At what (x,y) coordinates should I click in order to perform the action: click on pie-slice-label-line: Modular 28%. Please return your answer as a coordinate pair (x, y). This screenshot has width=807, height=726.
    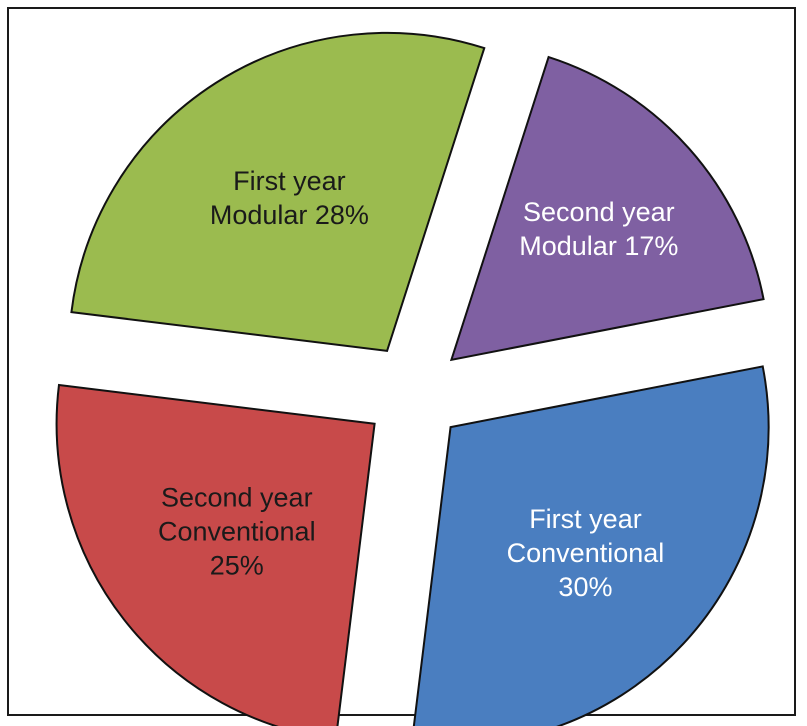
    Looking at the image, I should click on (289, 215).